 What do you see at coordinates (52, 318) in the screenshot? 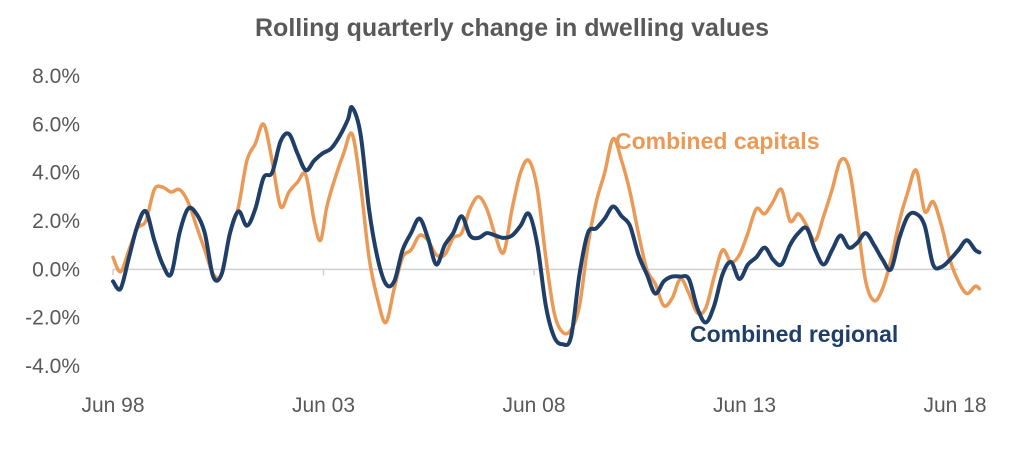
I see `y-tick-label: -2.0%` at bounding box center [52, 318].